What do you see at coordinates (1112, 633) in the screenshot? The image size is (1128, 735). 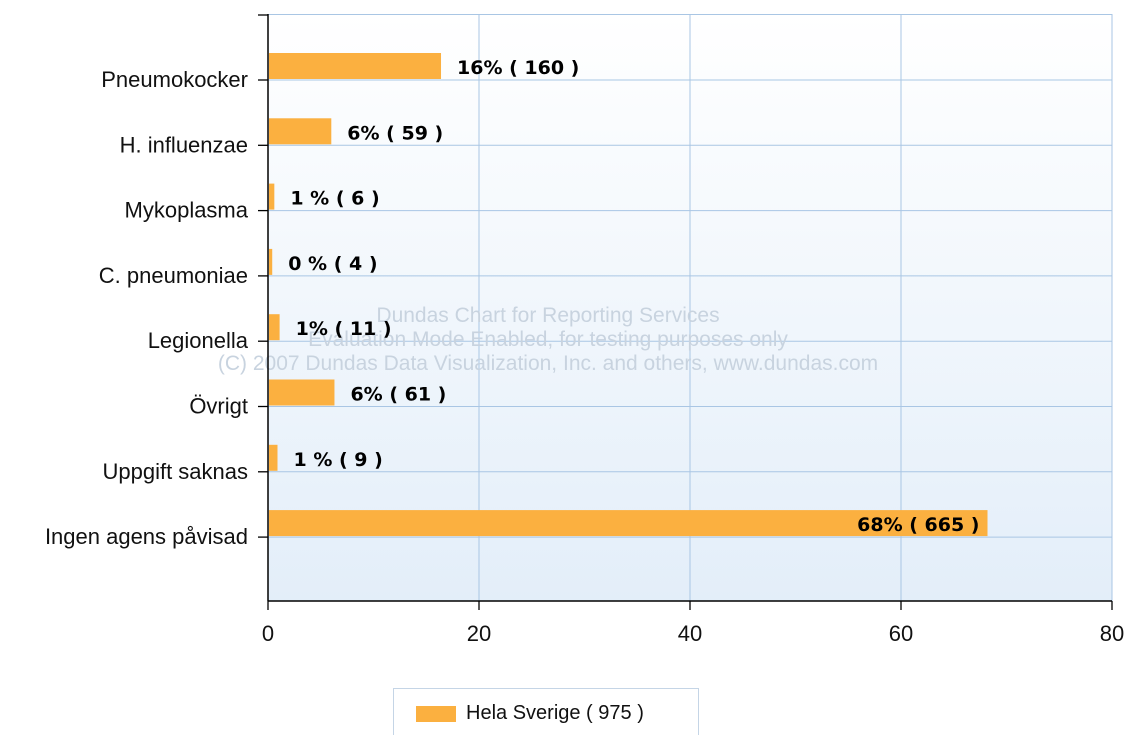 I see `x-tick-label: 80` at bounding box center [1112, 633].